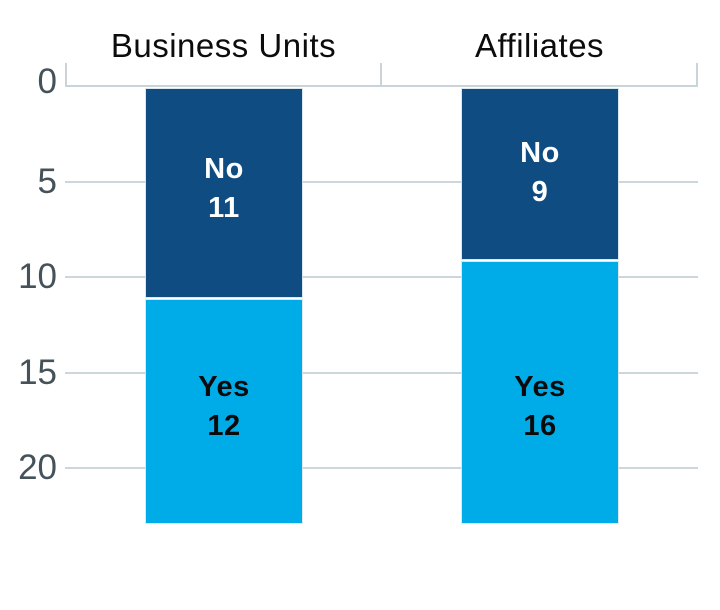  I want to click on y-tick-label-10: 10, so click(37, 276).